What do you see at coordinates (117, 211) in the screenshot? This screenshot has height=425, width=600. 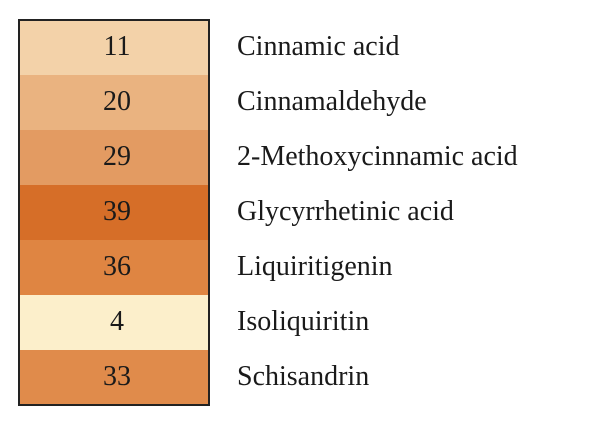 I see `cell-value: 39` at bounding box center [117, 211].